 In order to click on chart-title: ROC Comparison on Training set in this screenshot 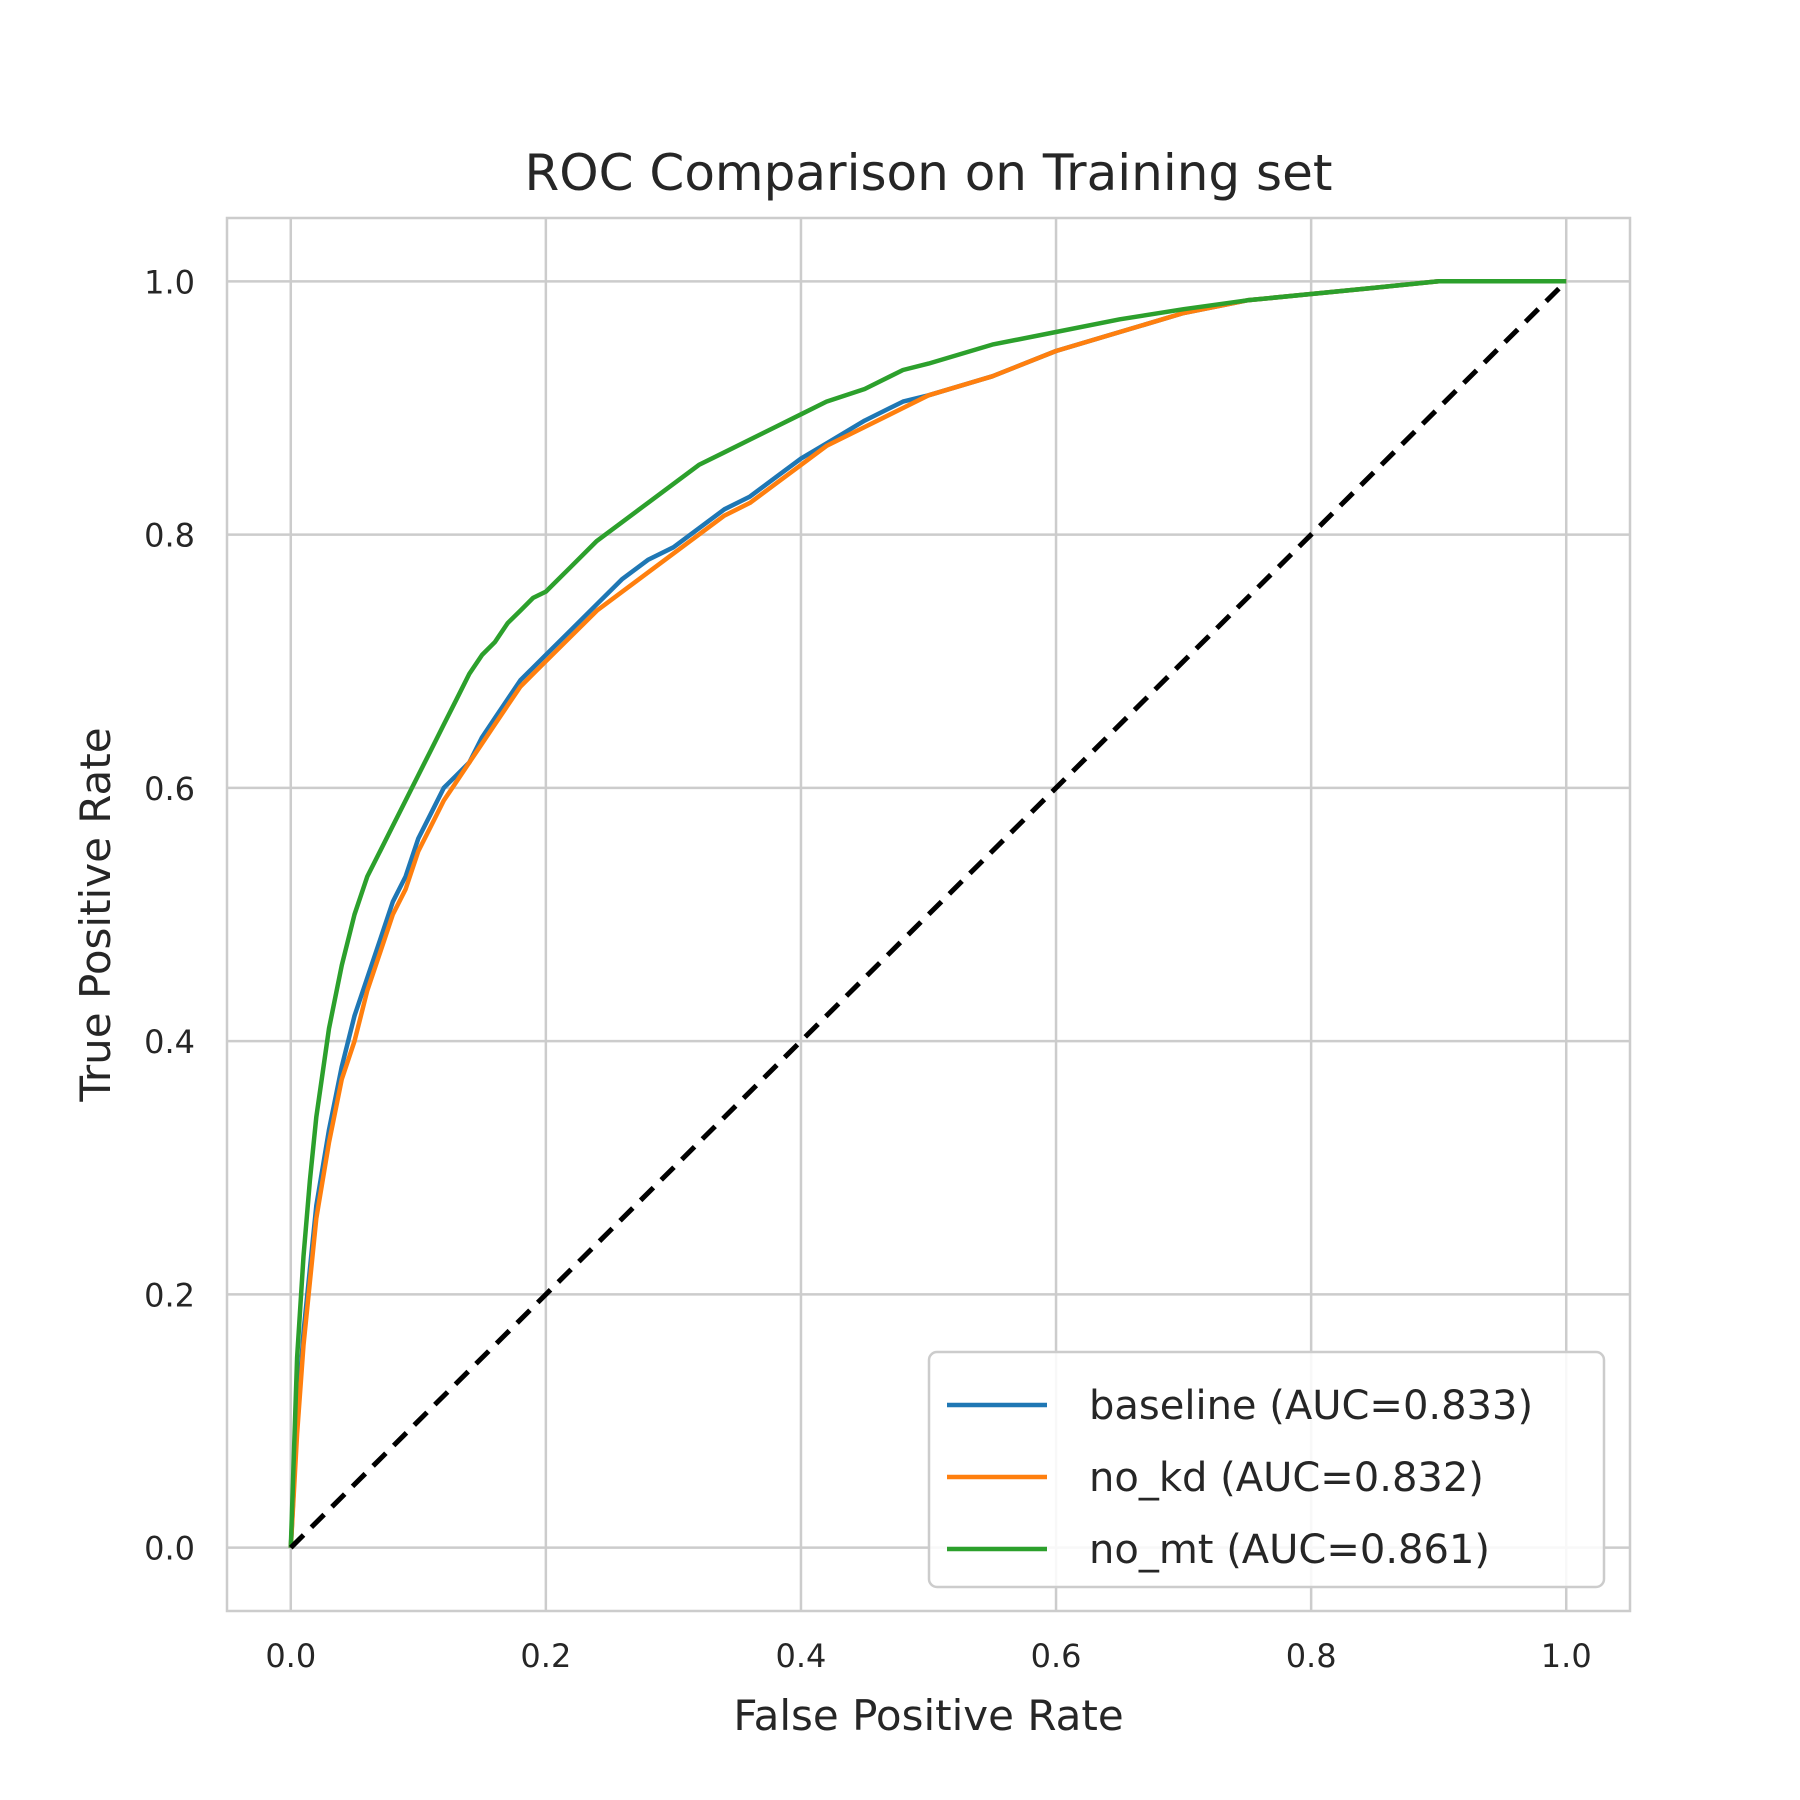, I will do `click(929, 173)`.